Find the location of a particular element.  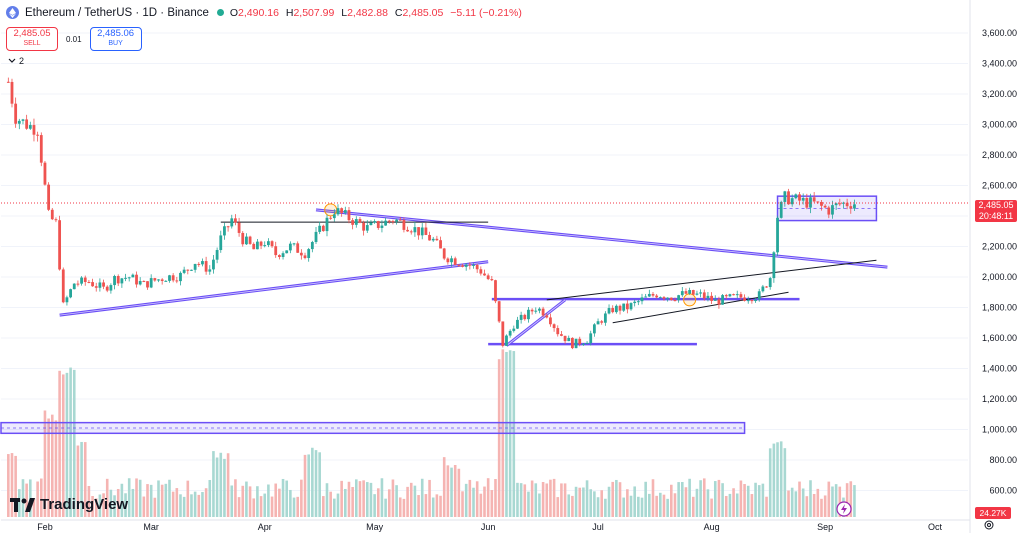

price-tick-label: 1,600.00 is located at coordinates (999, 338).